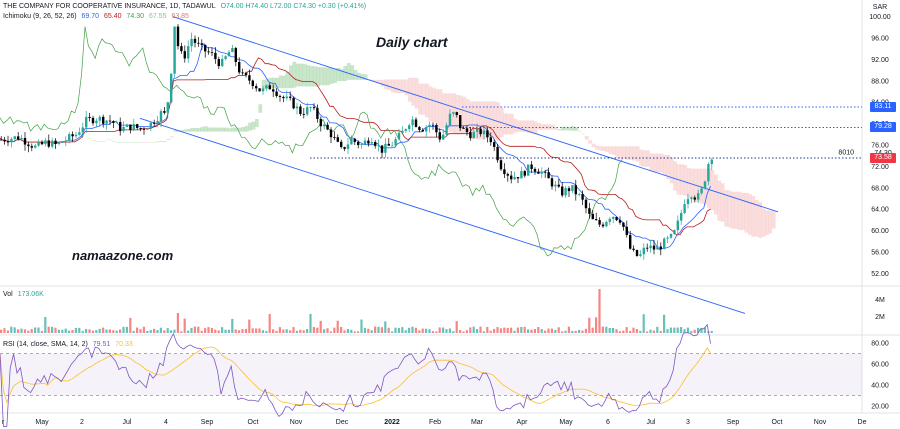 Image resolution: width=900 pixels, height=429 pixels. What do you see at coordinates (30, 294) in the screenshot?
I see `volume-value: 173.06K` at bounding box center [30, 294].